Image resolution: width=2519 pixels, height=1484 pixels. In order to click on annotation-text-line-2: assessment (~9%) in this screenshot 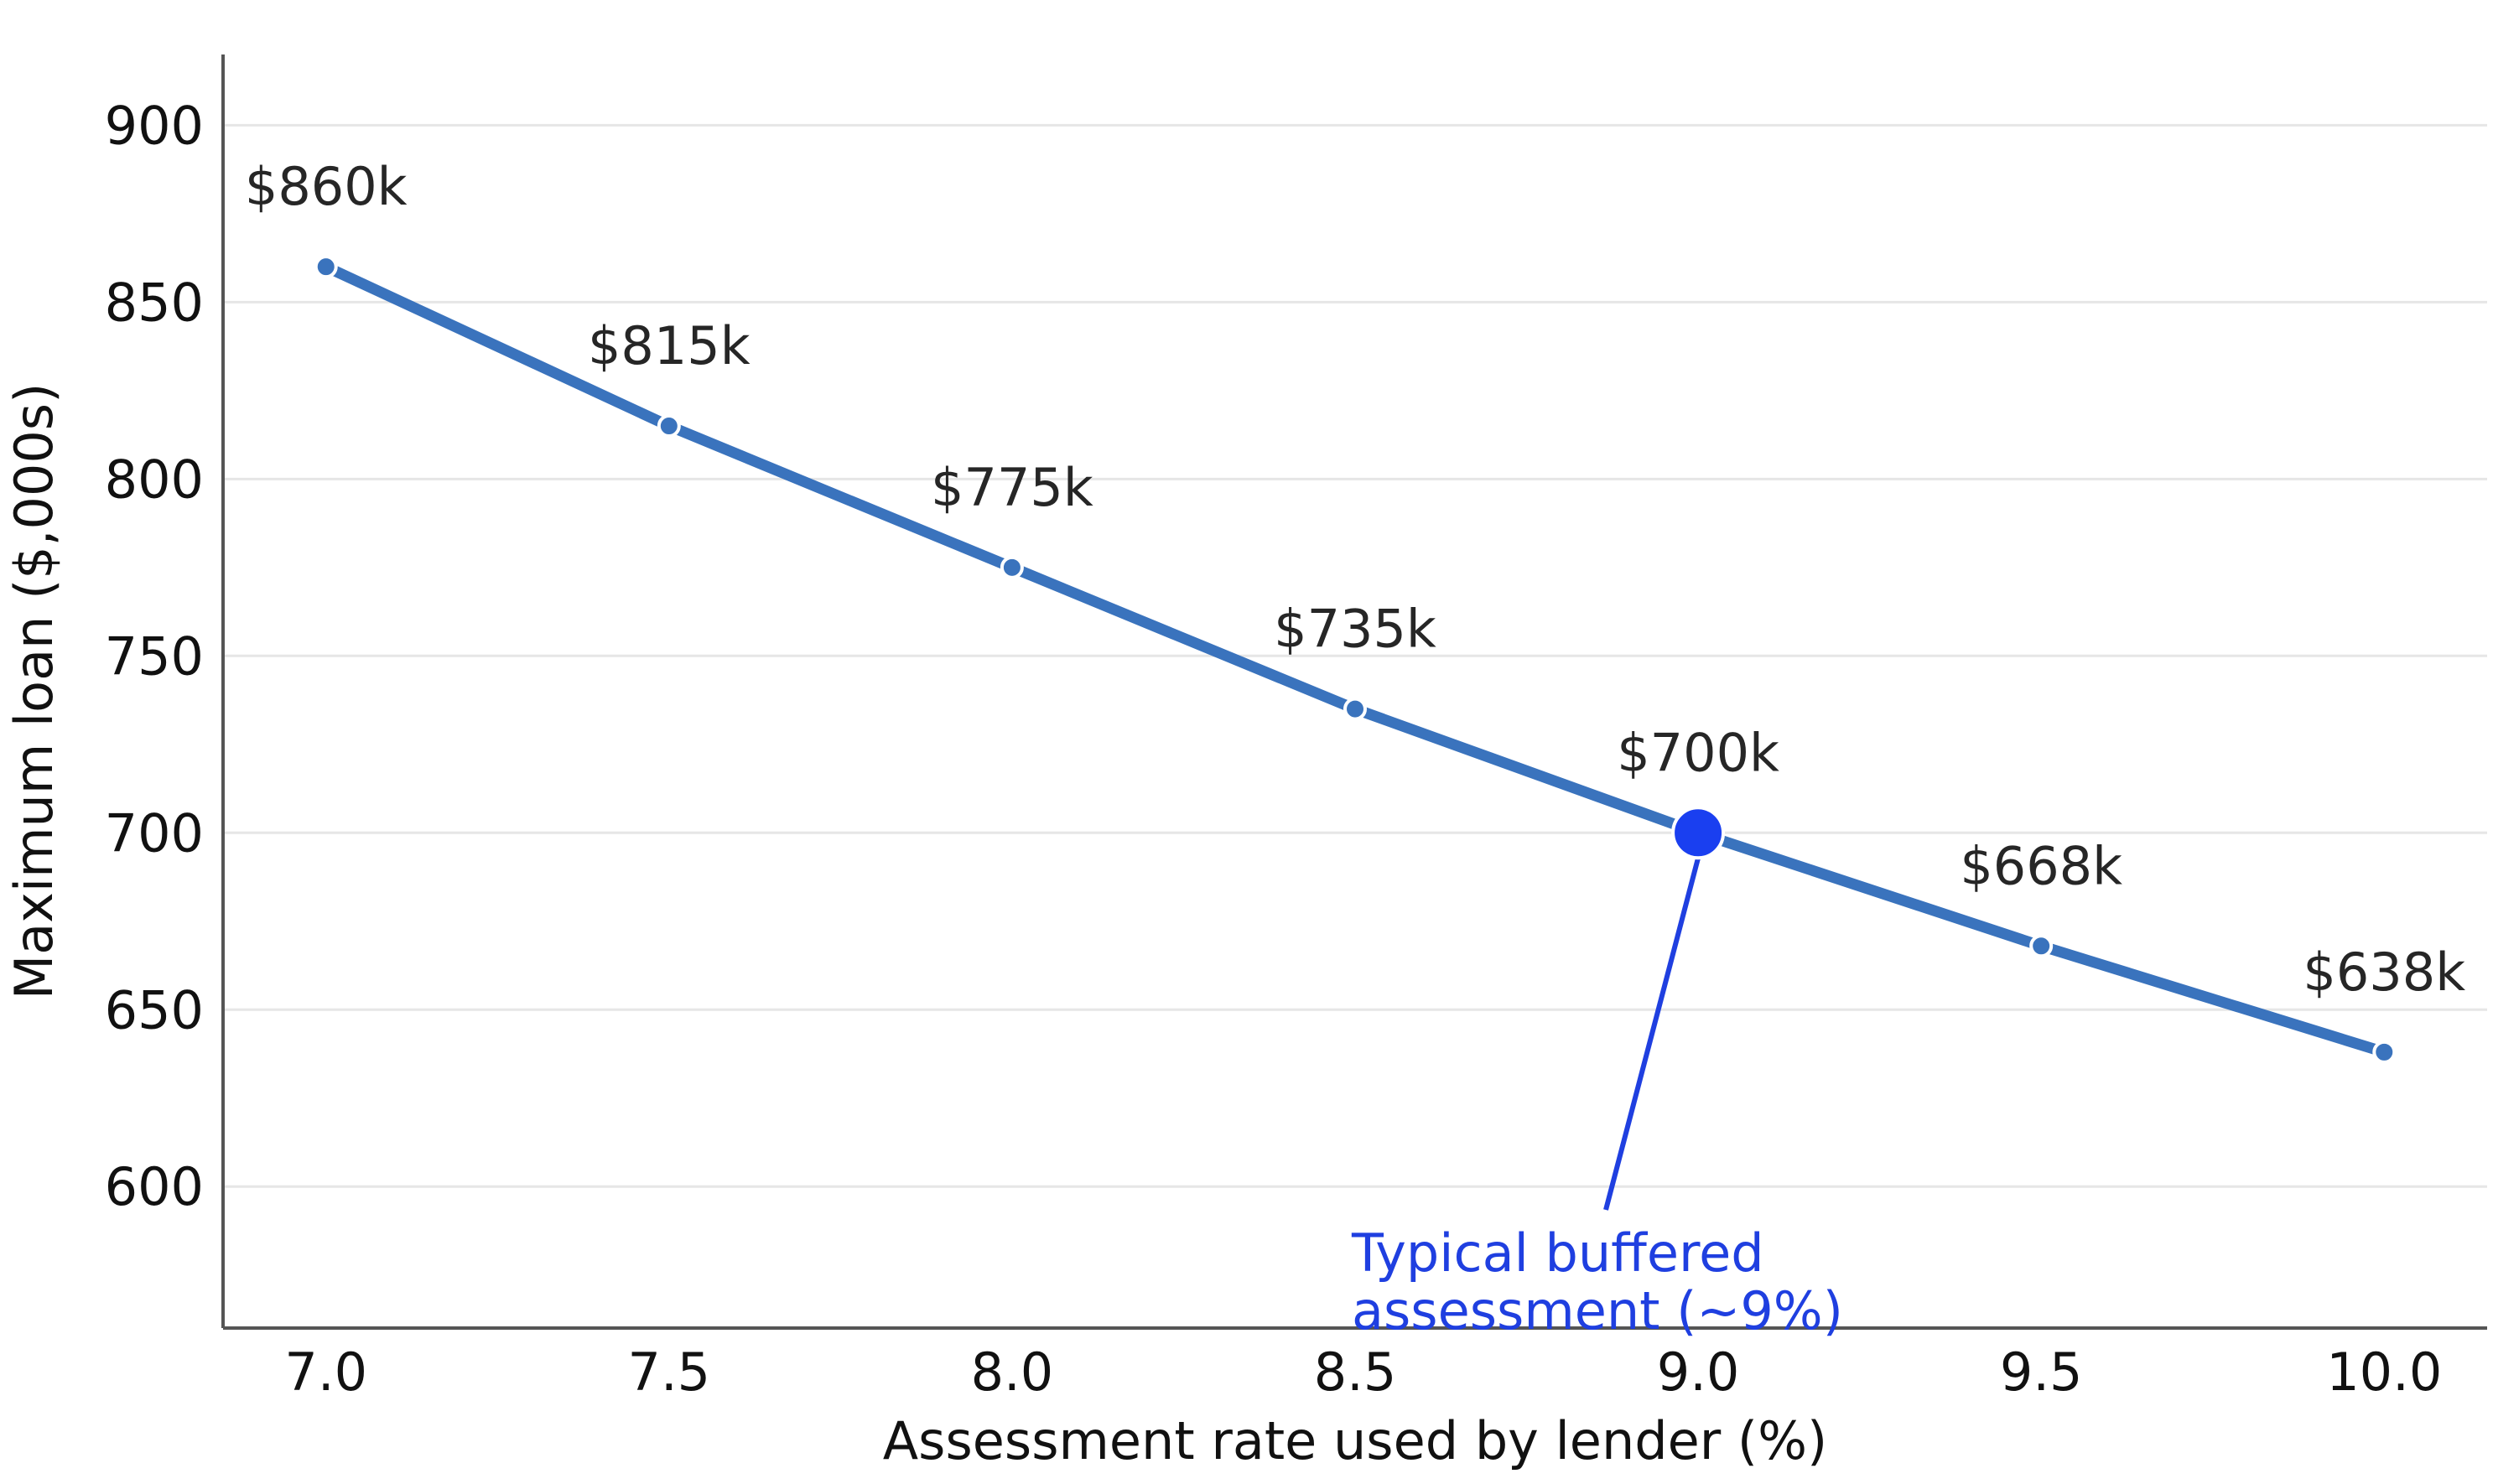, I will do `click(1598, 1310)`.